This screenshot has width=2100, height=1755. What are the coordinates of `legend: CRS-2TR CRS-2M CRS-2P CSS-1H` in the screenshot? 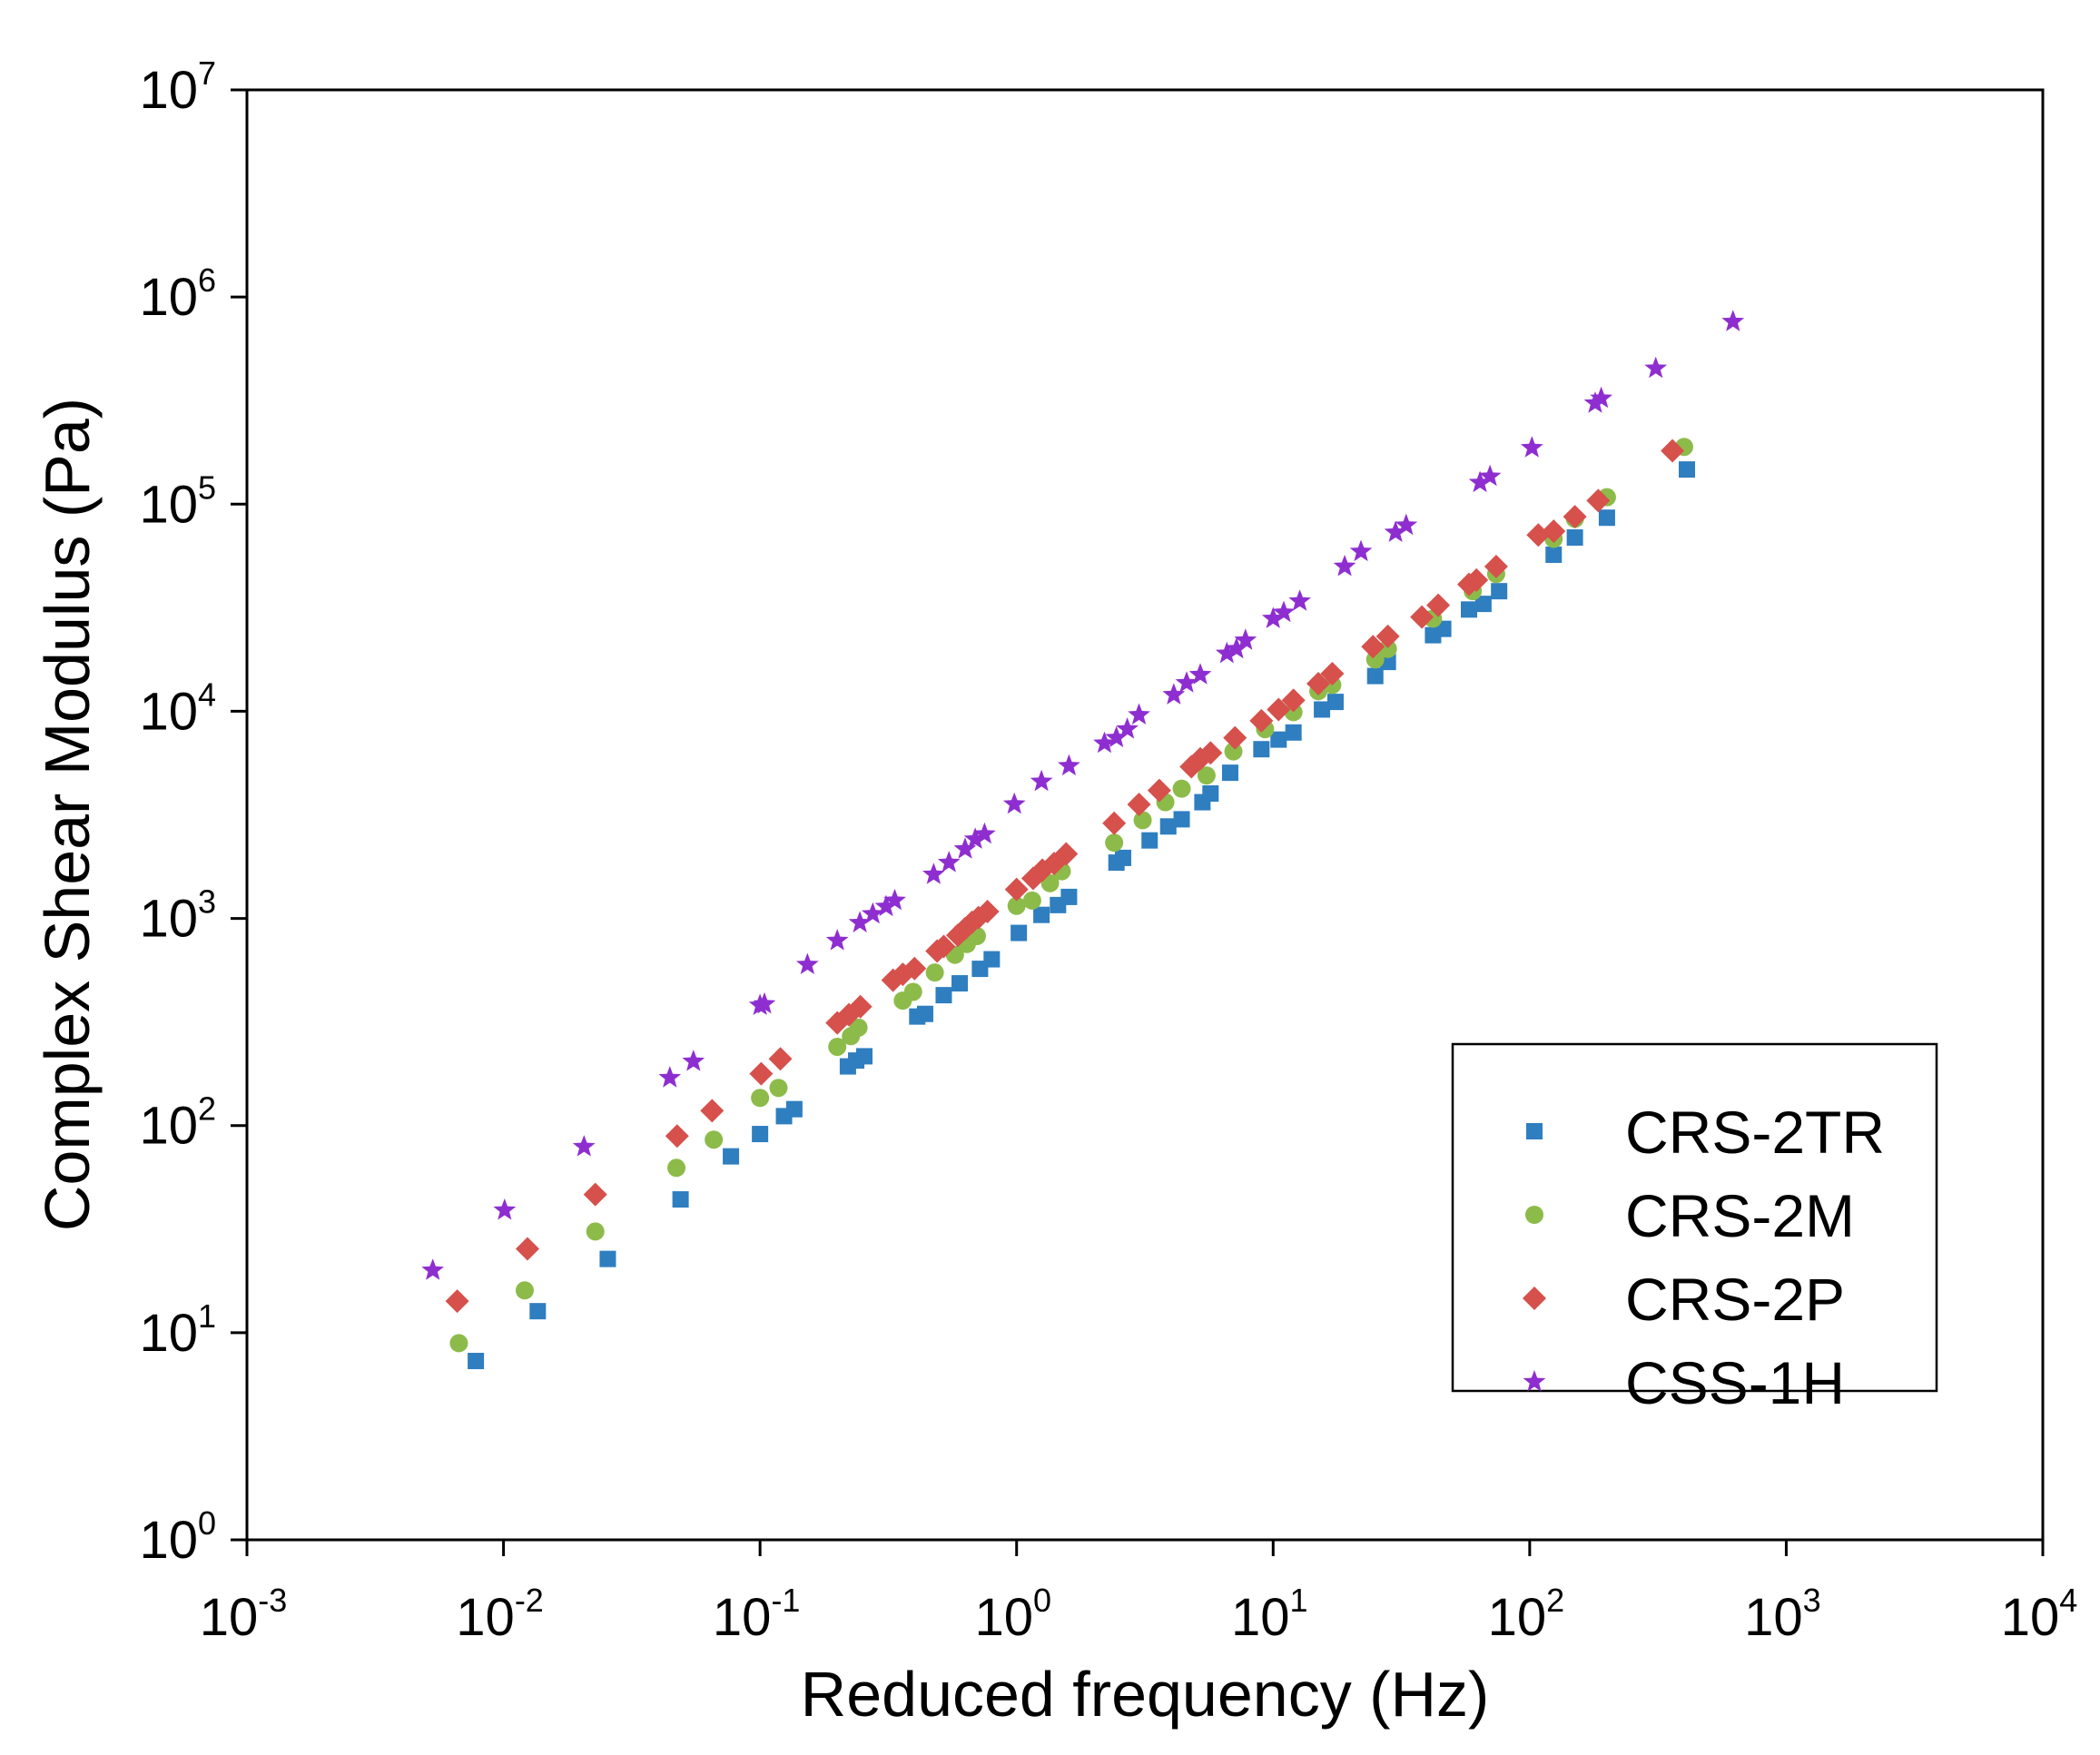 It's located at (1694, 1229).